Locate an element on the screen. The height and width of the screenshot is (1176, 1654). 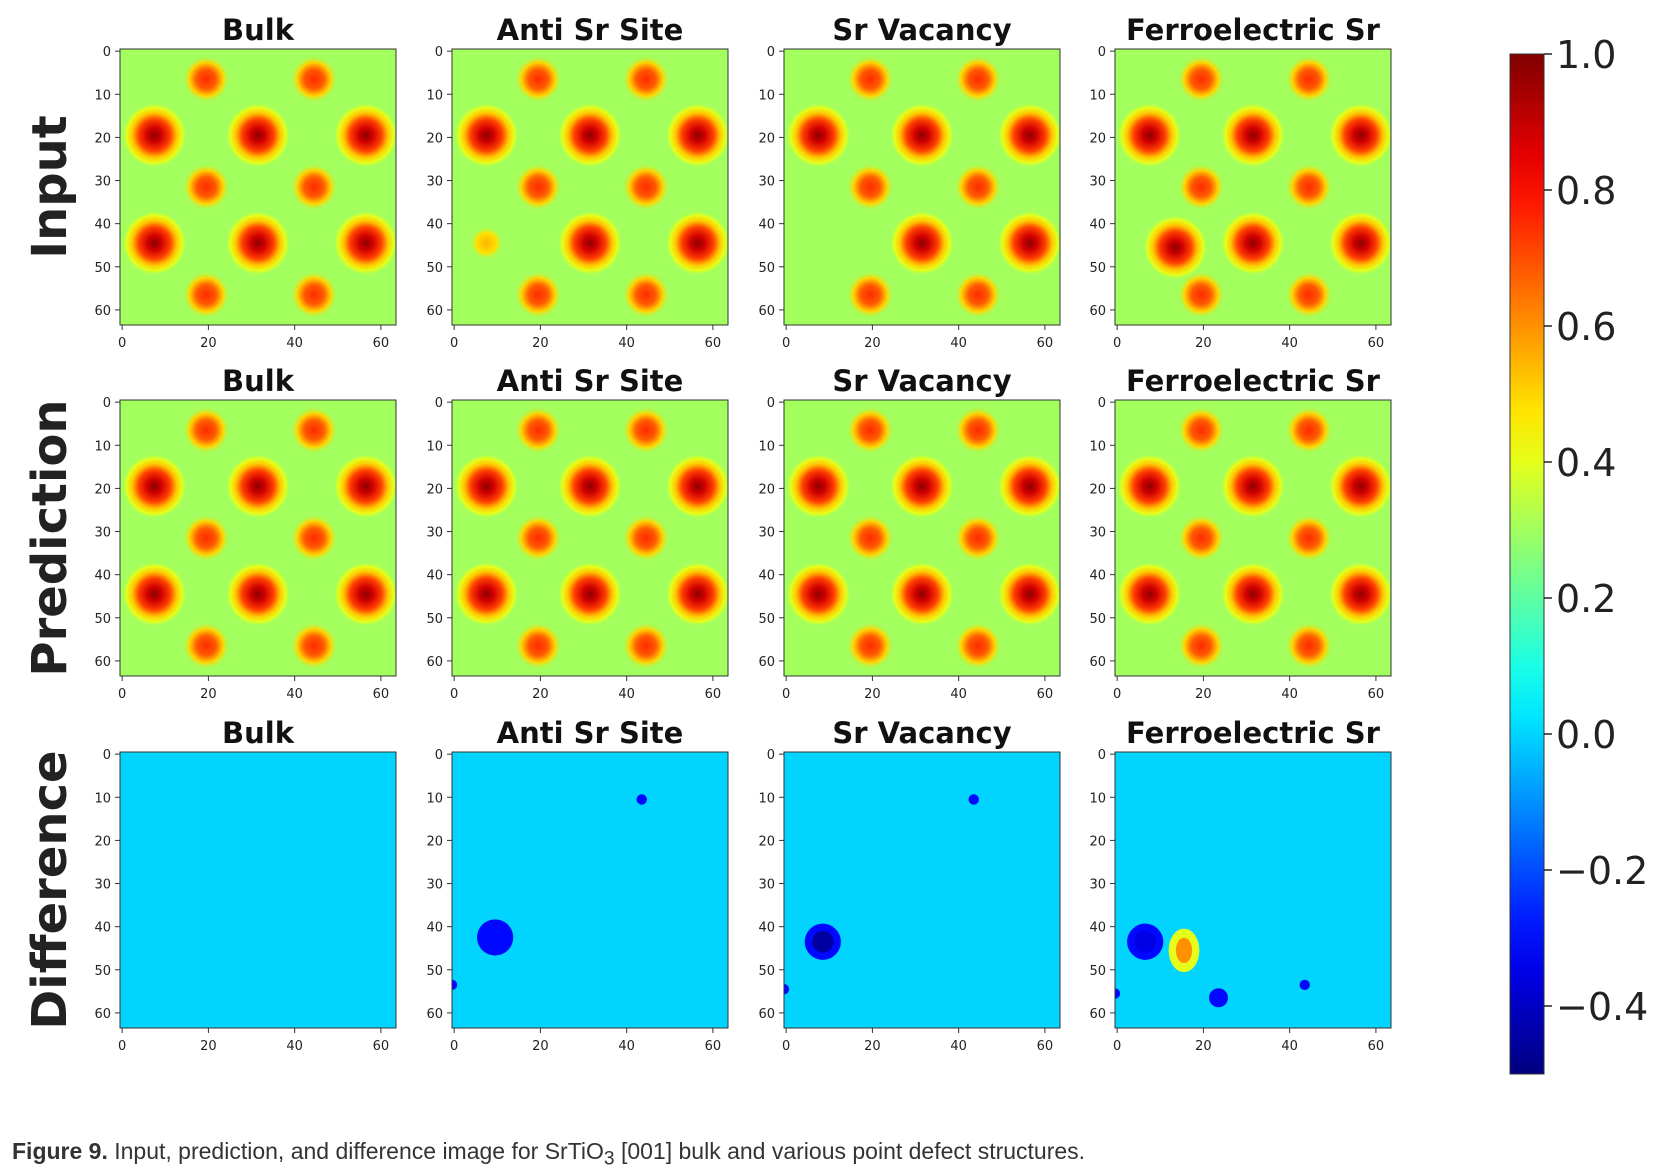
colorbar-tick-label: 0.0 is located at coordinates (1586, 735).